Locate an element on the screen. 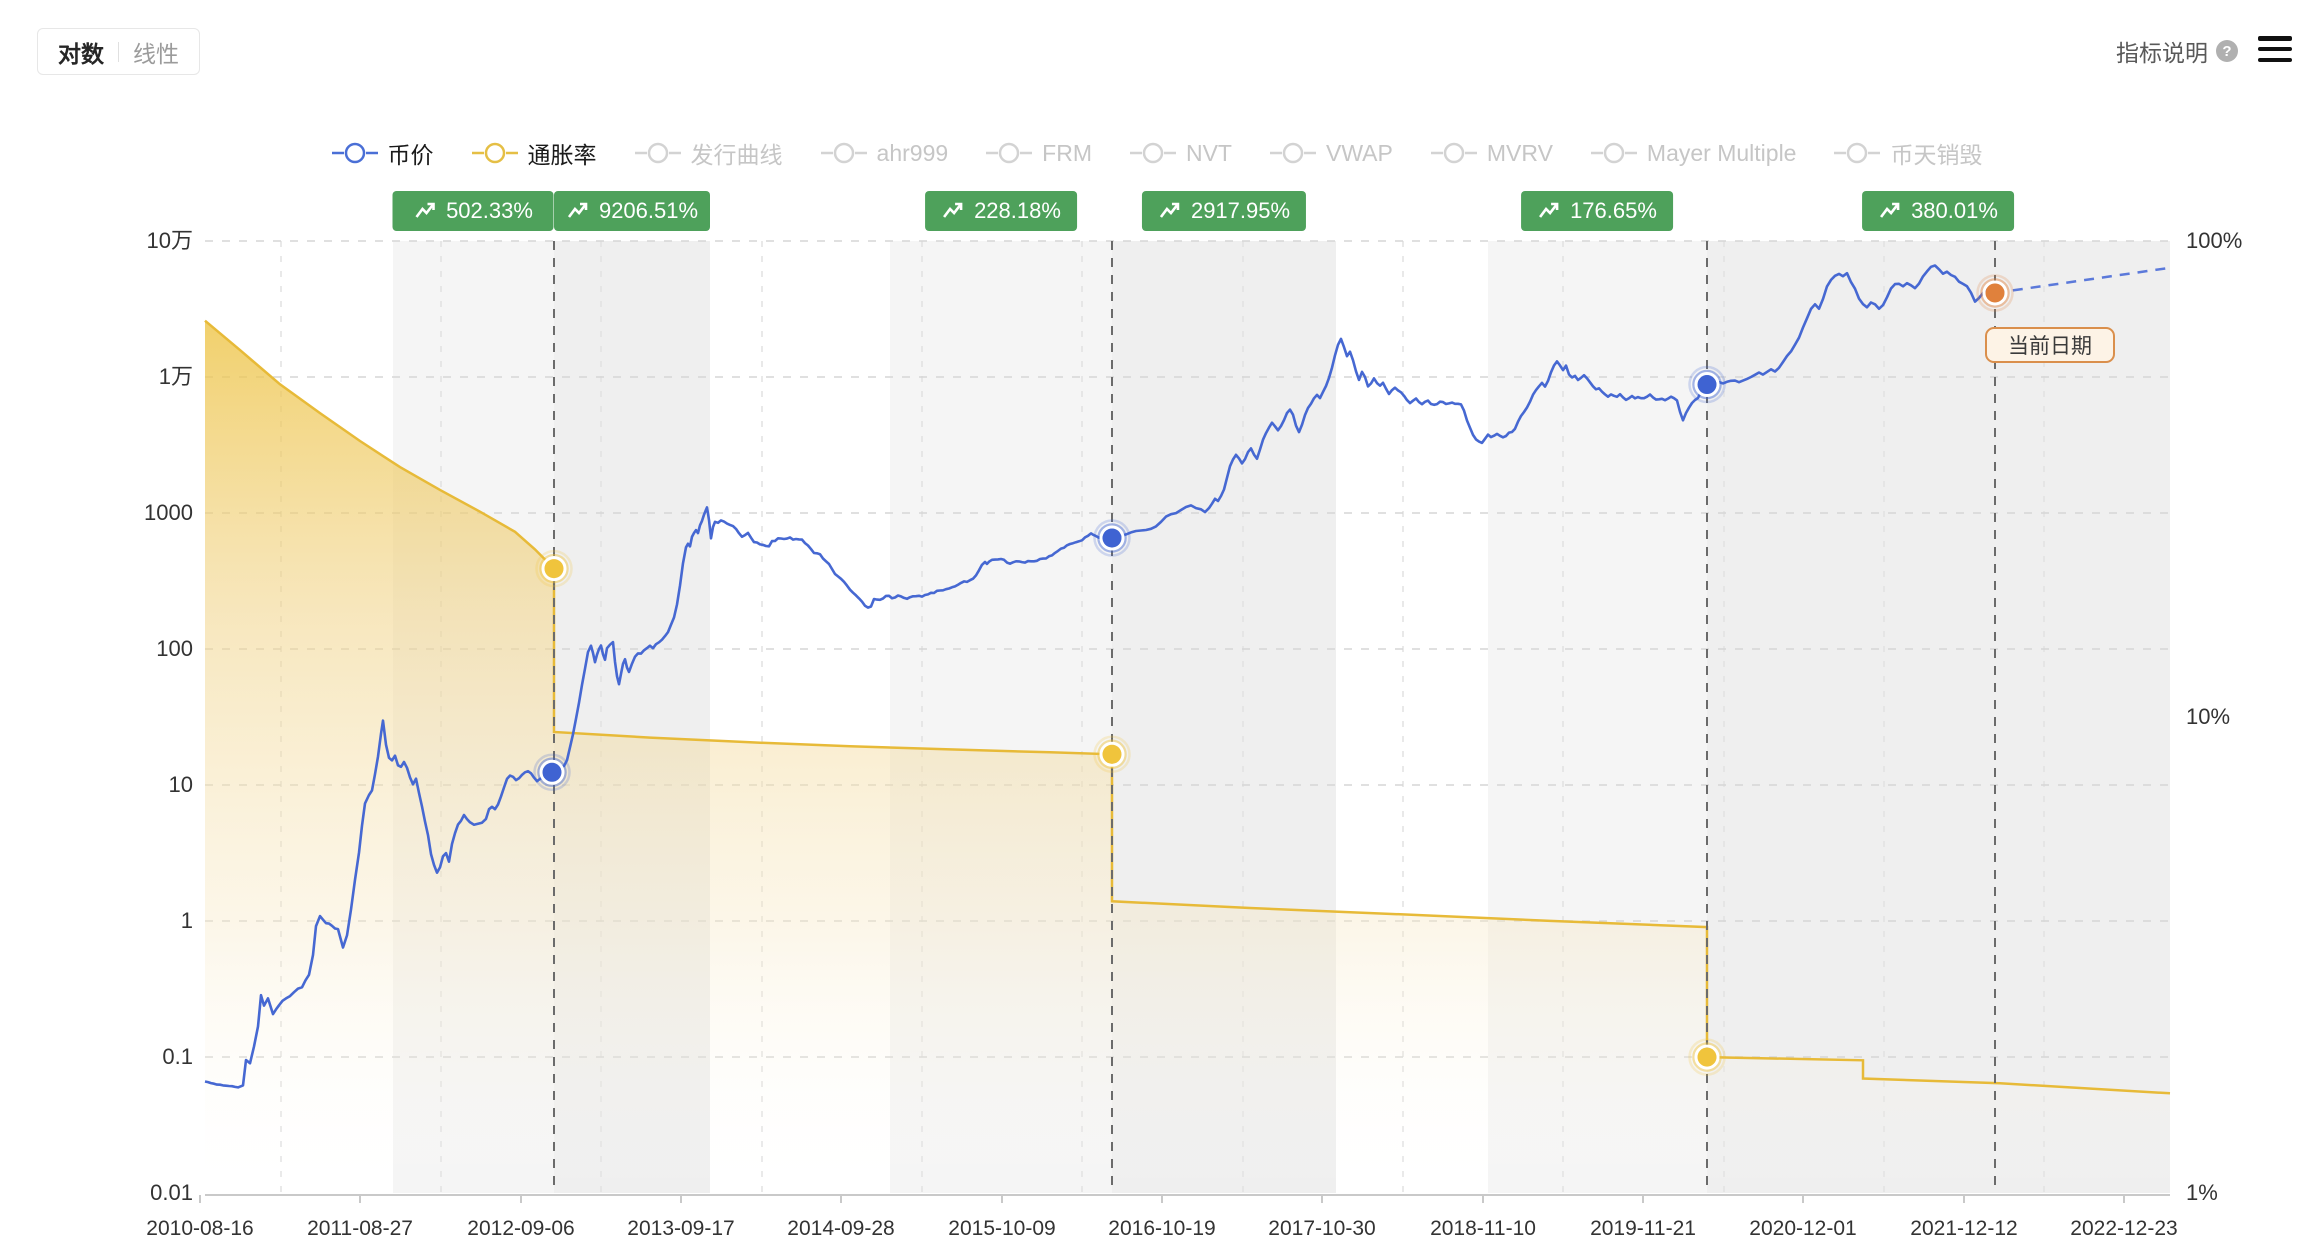  y-axis-left-label: 10 is located at coordinates (181, 784).